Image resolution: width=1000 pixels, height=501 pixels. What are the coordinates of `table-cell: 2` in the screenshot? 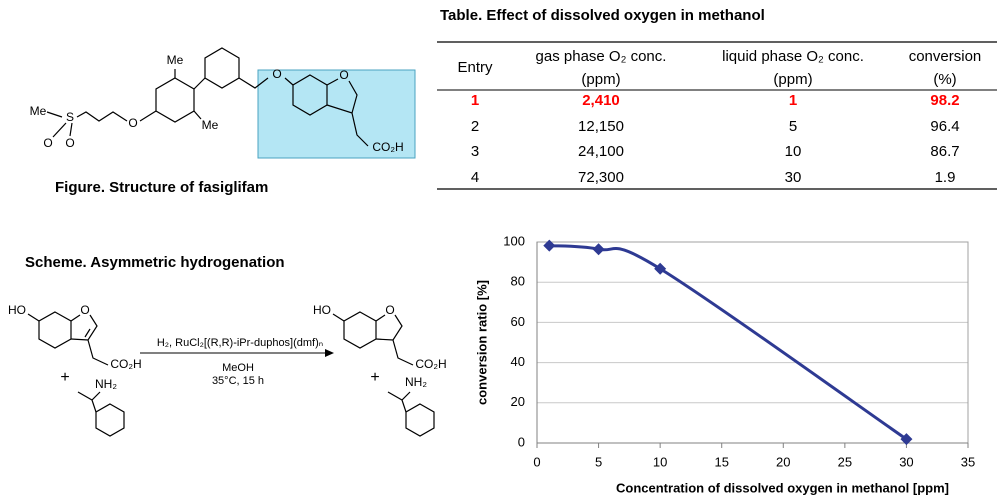 It's located at (475, 126).